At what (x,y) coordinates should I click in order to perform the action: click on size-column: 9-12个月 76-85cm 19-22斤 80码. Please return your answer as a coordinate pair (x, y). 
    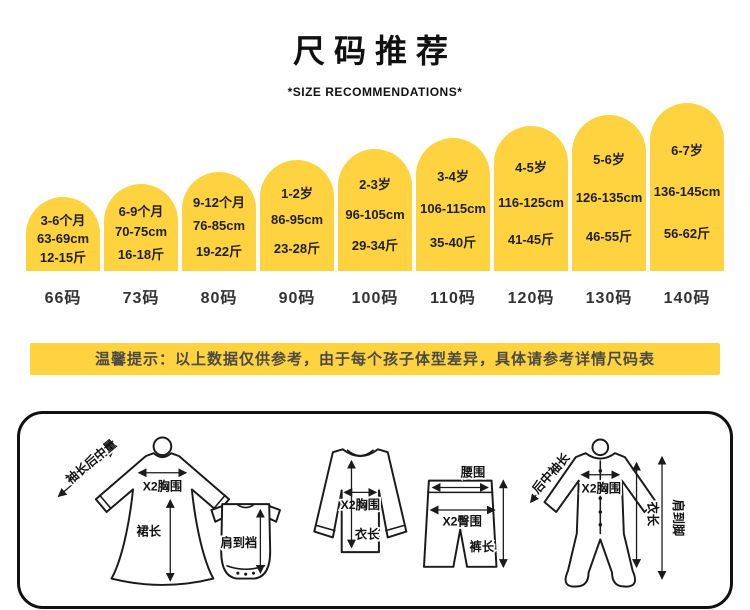
    Looking at the image, I should click on (219, 206).